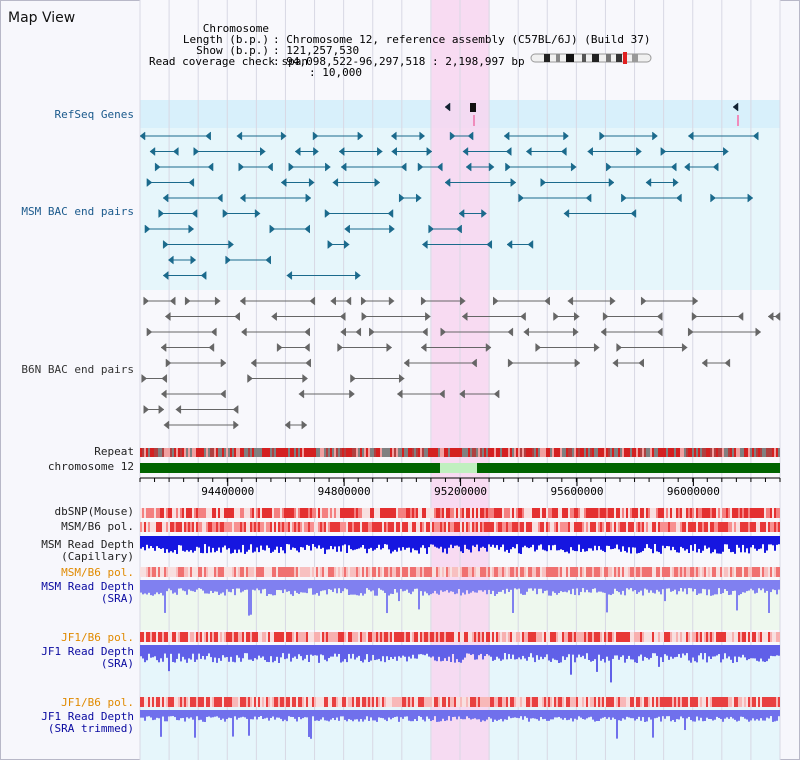  I want to click on repeat-track-label: Repeat, so click(114, 451).